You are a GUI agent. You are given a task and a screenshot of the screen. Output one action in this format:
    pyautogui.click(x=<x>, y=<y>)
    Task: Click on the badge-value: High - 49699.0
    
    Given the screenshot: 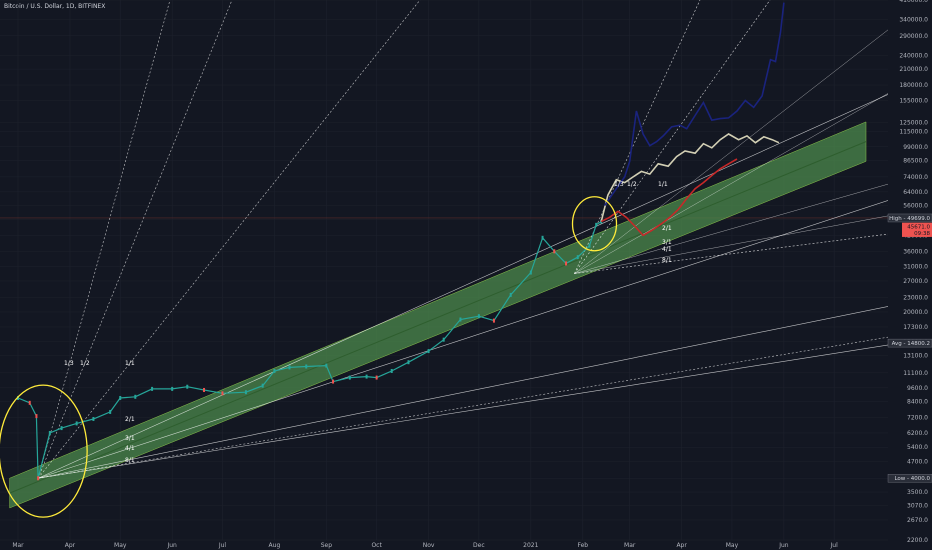 What is the action you would take?
    pyautogui.click(x=909, y=219)
    